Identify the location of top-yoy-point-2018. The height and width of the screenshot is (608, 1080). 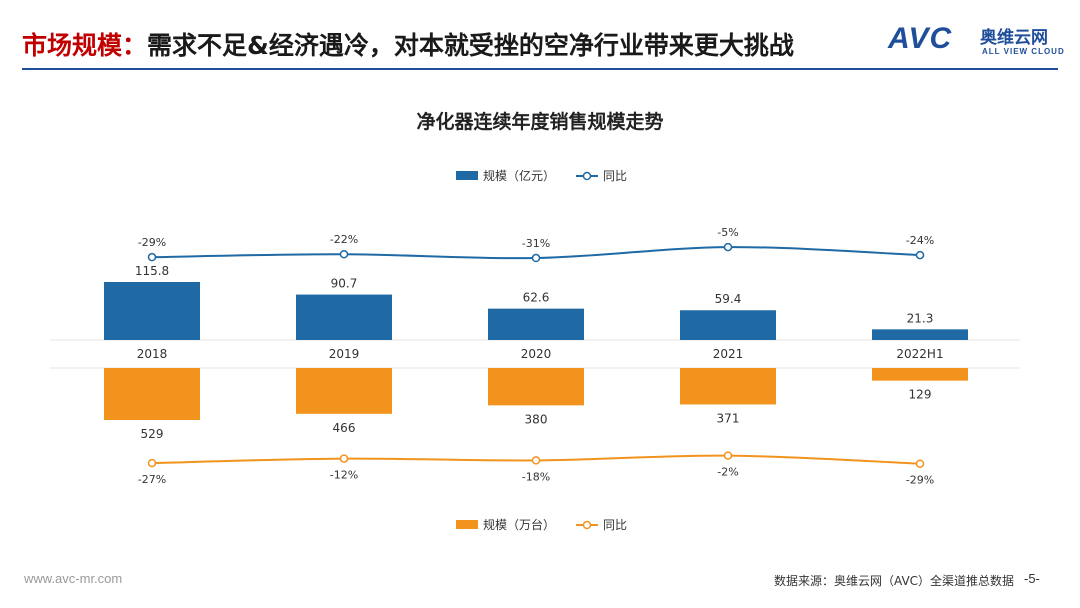
(152, 257).